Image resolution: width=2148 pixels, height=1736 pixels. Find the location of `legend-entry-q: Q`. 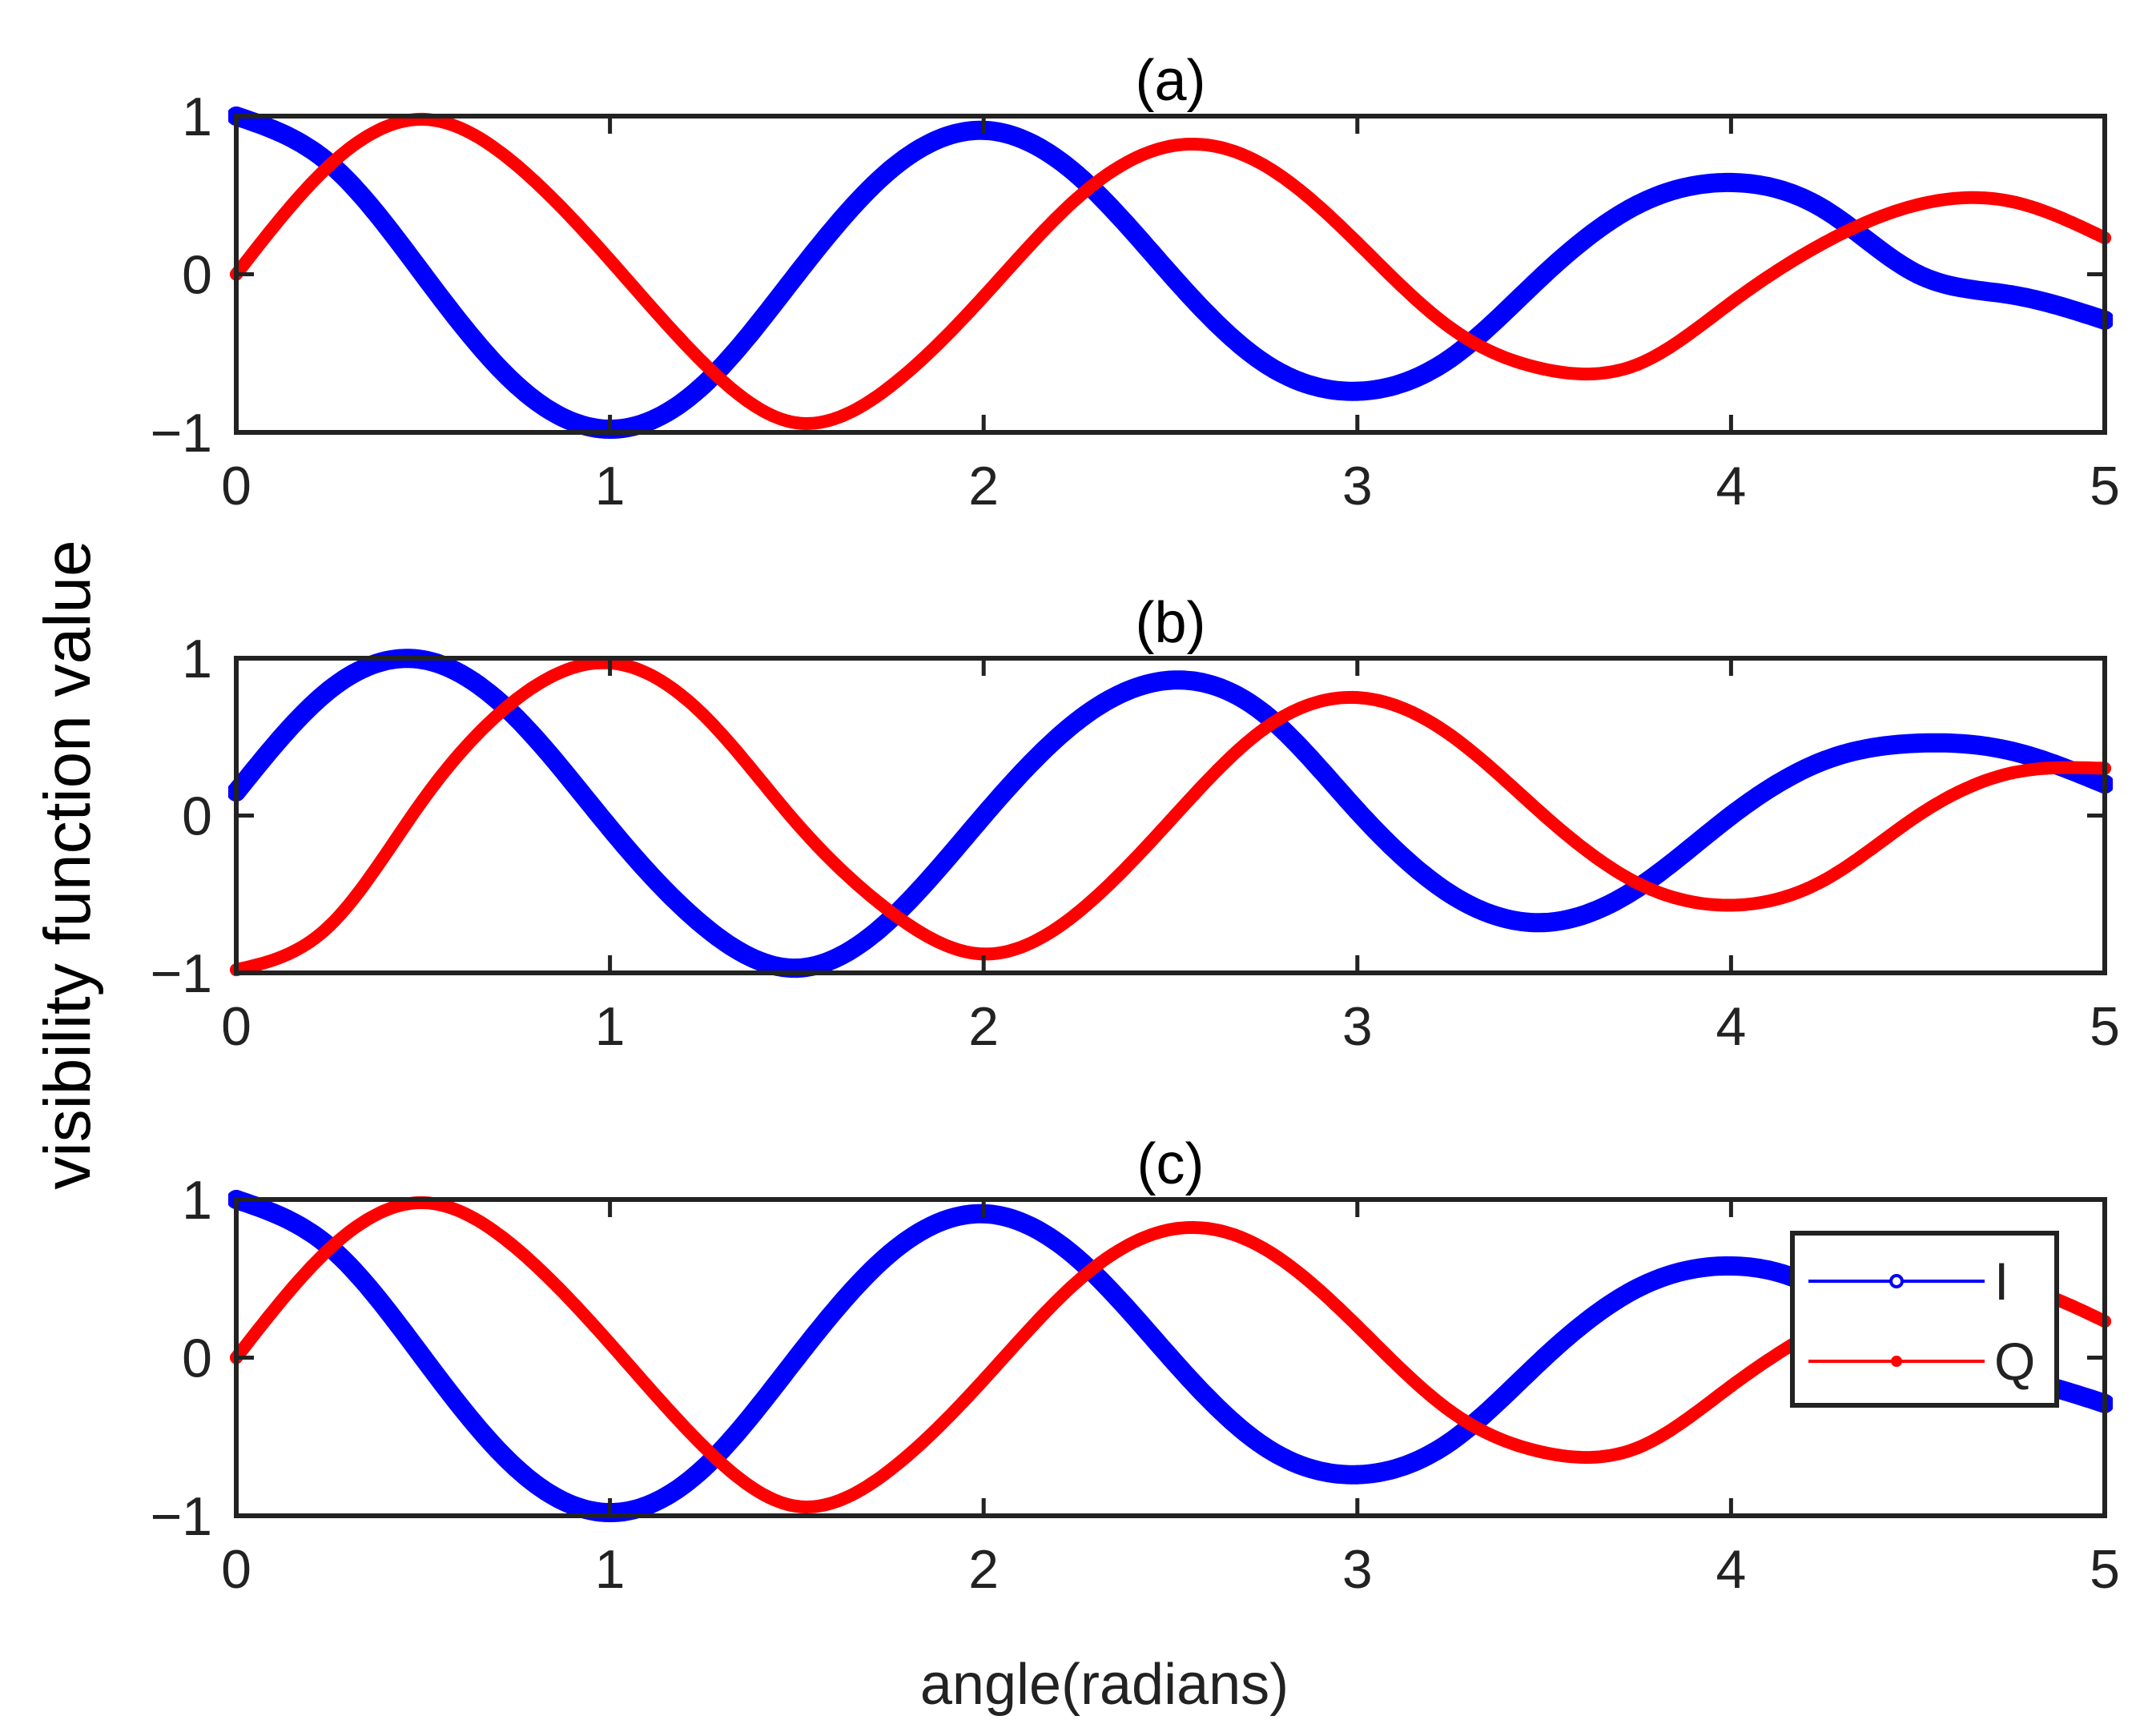

legend-entry-q: Q is located at coordinates (1921, 1361).